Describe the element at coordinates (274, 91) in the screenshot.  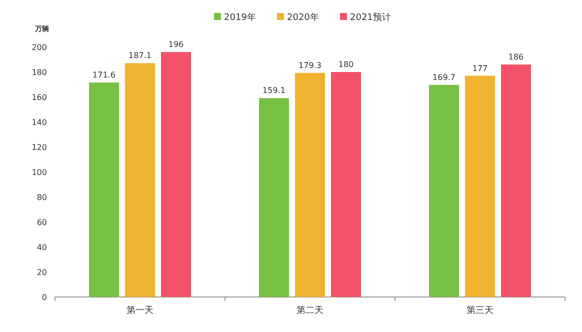
I see `data-label: 159.1` at that location.